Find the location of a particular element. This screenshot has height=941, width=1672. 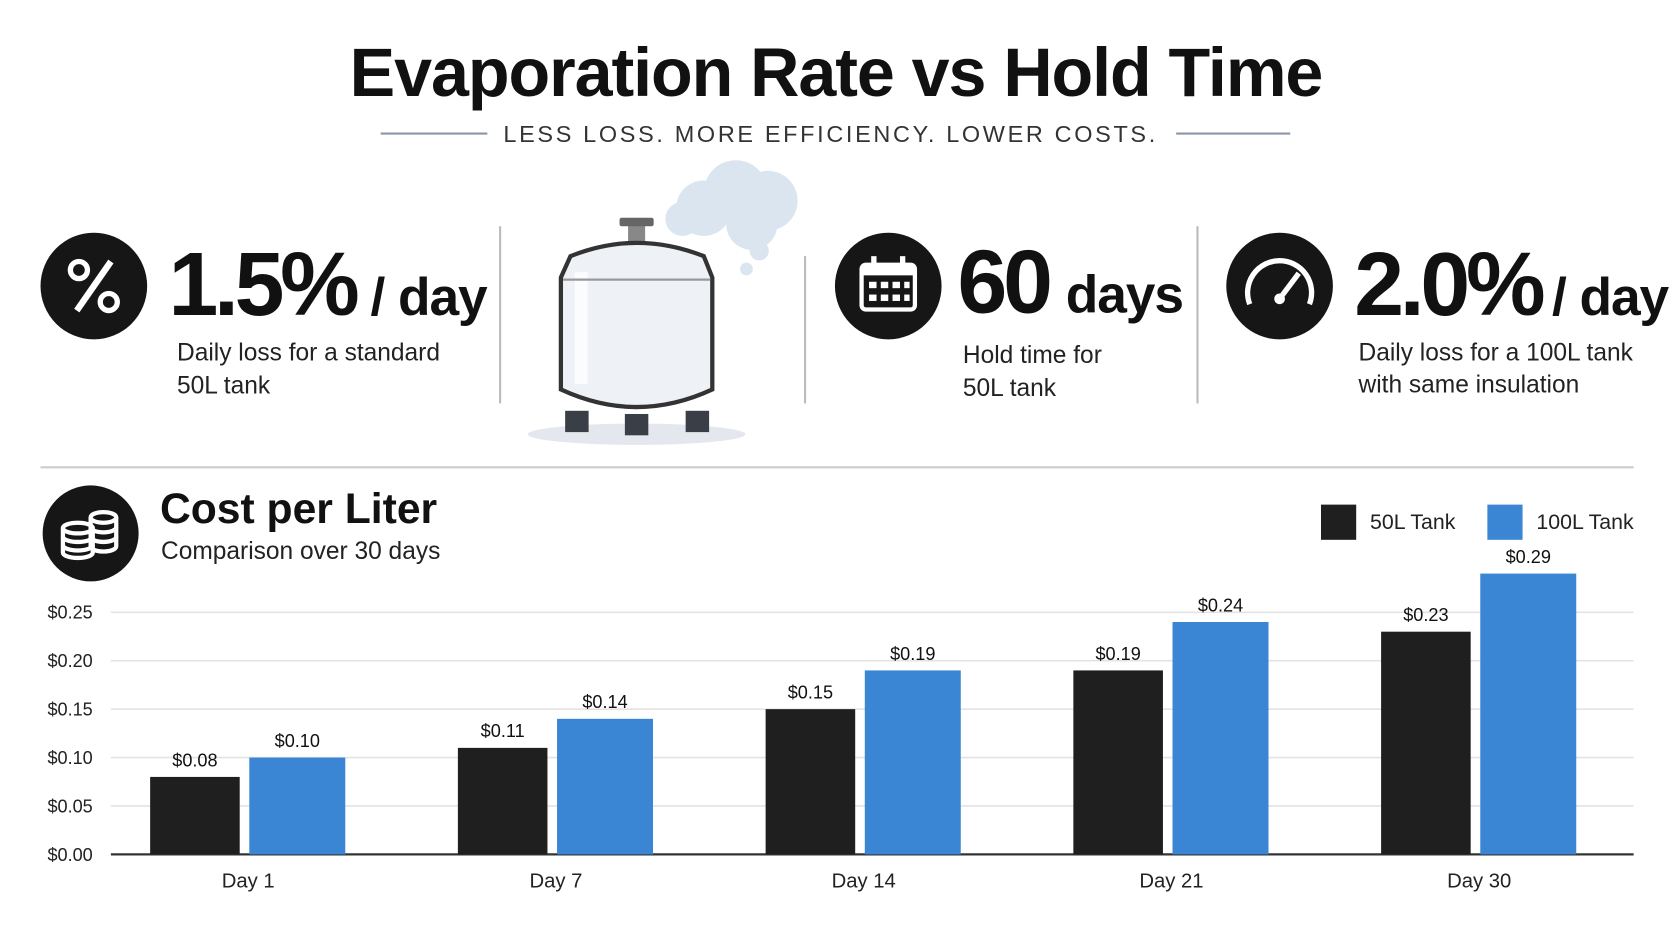

value-label: $0.14 is located at coordinates (604, 702).